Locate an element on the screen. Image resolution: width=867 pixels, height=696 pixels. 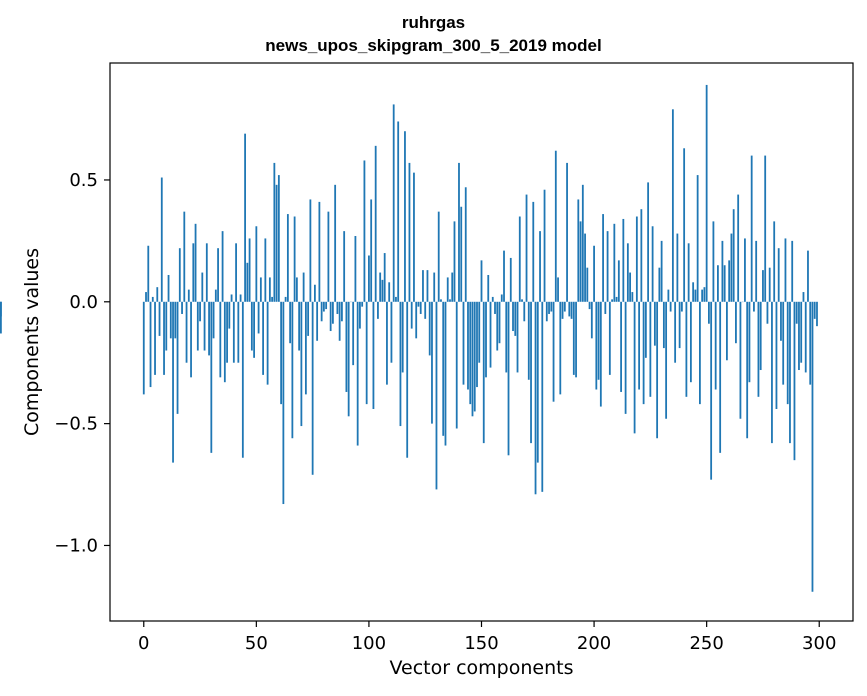
x-tick-label: 50 is located at coordinates (256, 643).